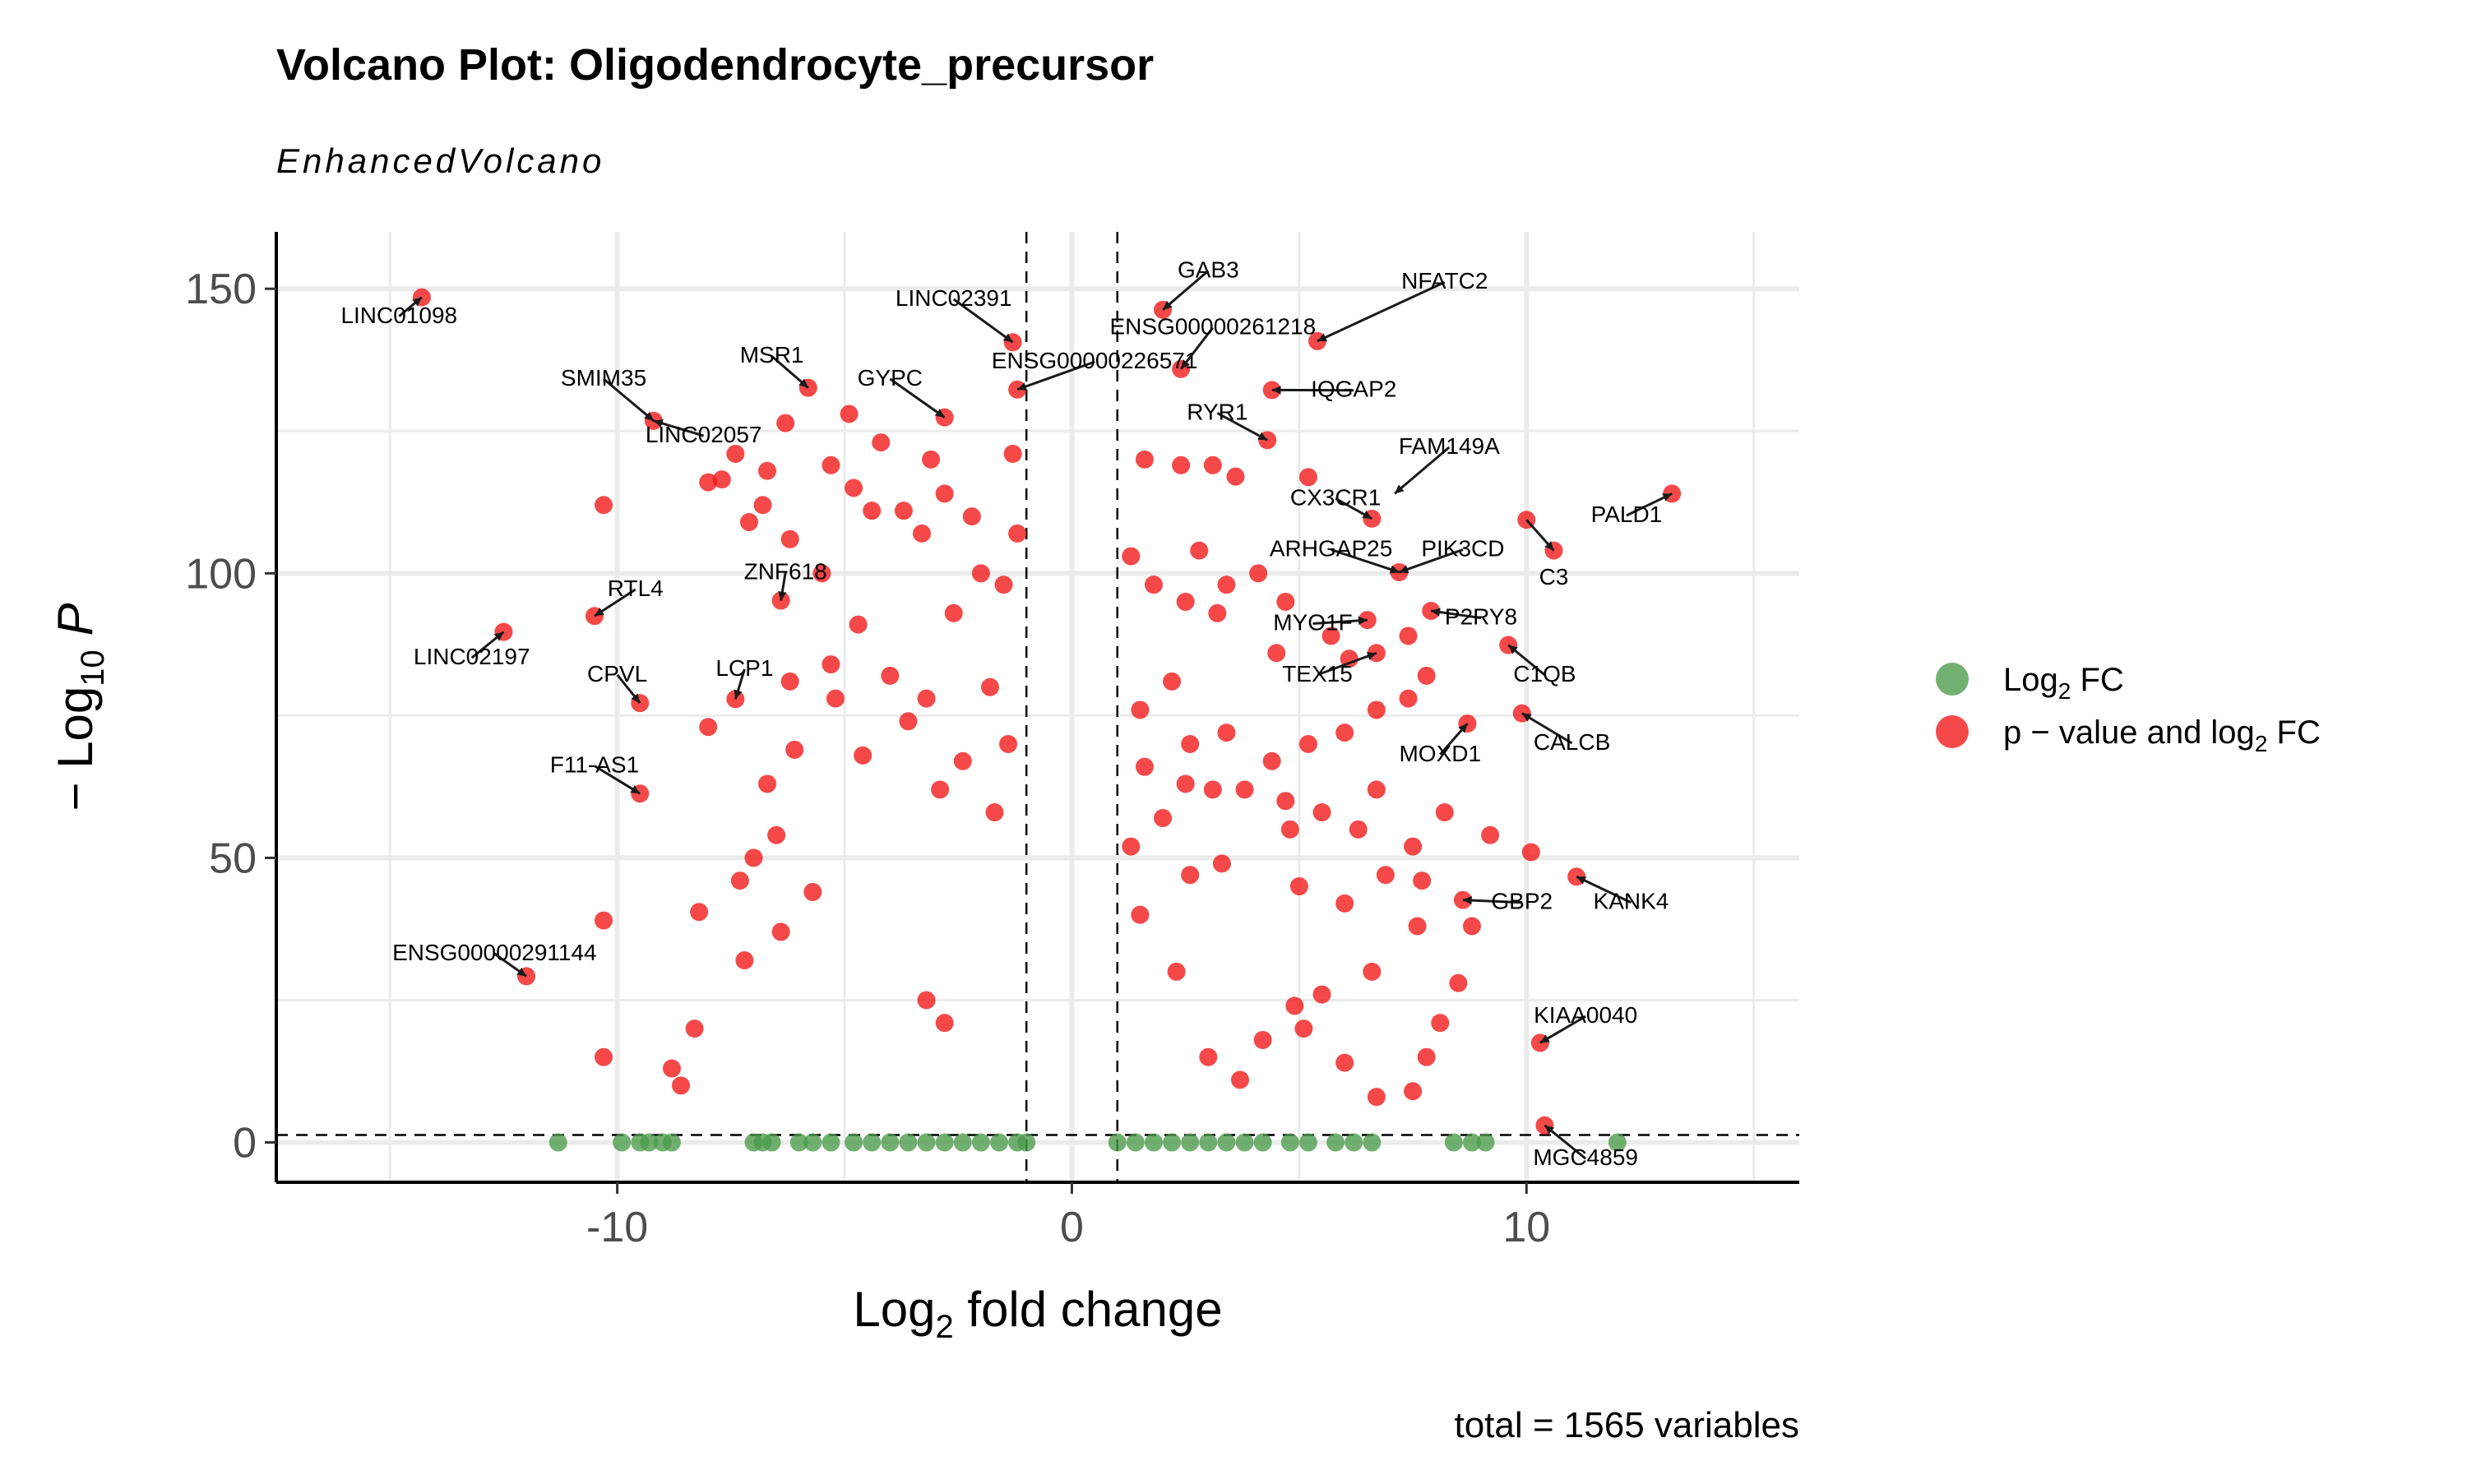 Image resolution: width=2467 pixels, height=1484 pixels. I want to click on gene-label: CPVL, so click(617, 674).